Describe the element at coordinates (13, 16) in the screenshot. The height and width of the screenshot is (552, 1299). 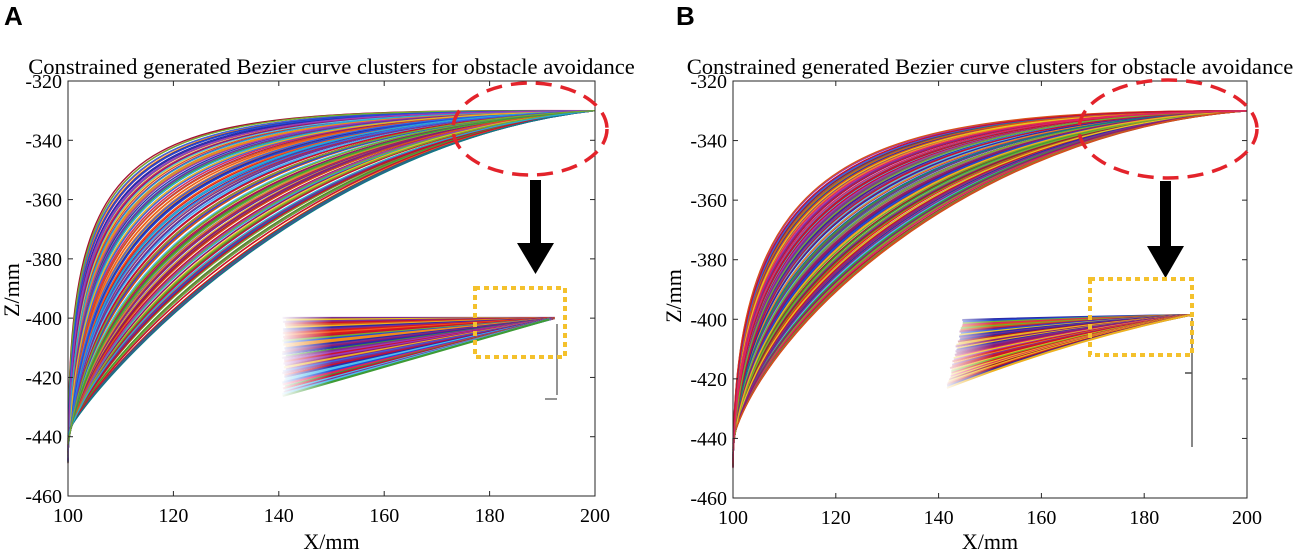
I see `panel-label: A` at that location.